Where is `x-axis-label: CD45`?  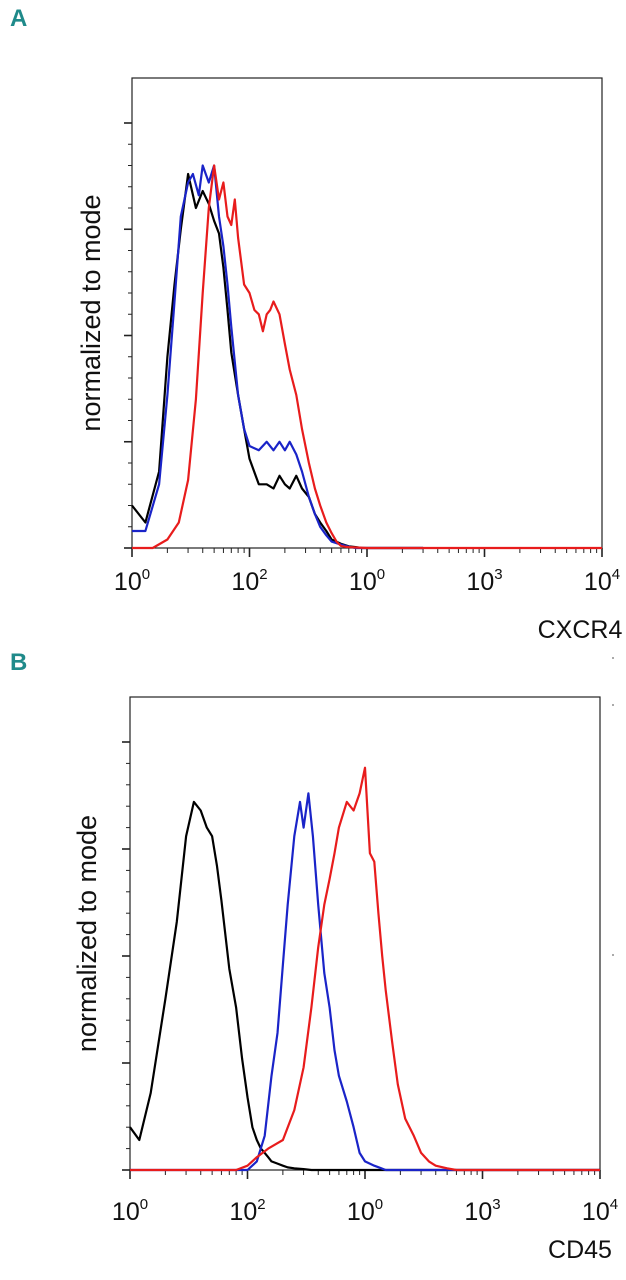 x-axis-label: CD45 is located at coordinates (580, 1250).